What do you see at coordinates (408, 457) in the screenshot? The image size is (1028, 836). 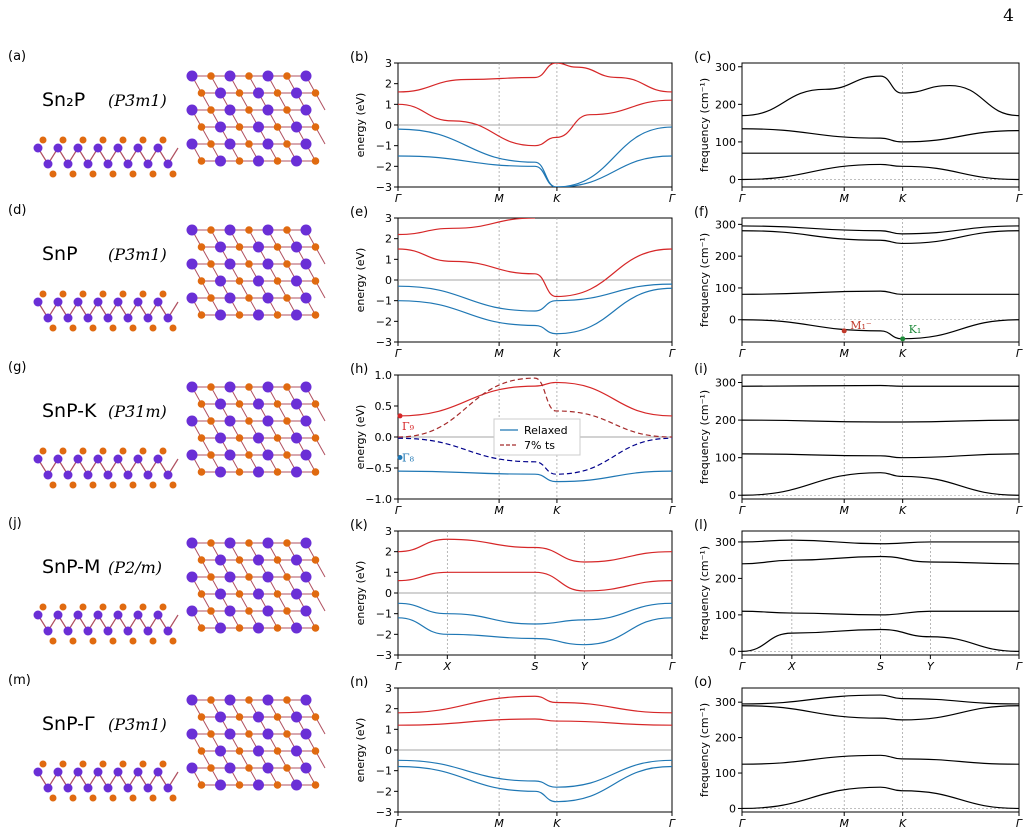 I see `annotation-label: Γ₈` at bounding box center [408, 457].